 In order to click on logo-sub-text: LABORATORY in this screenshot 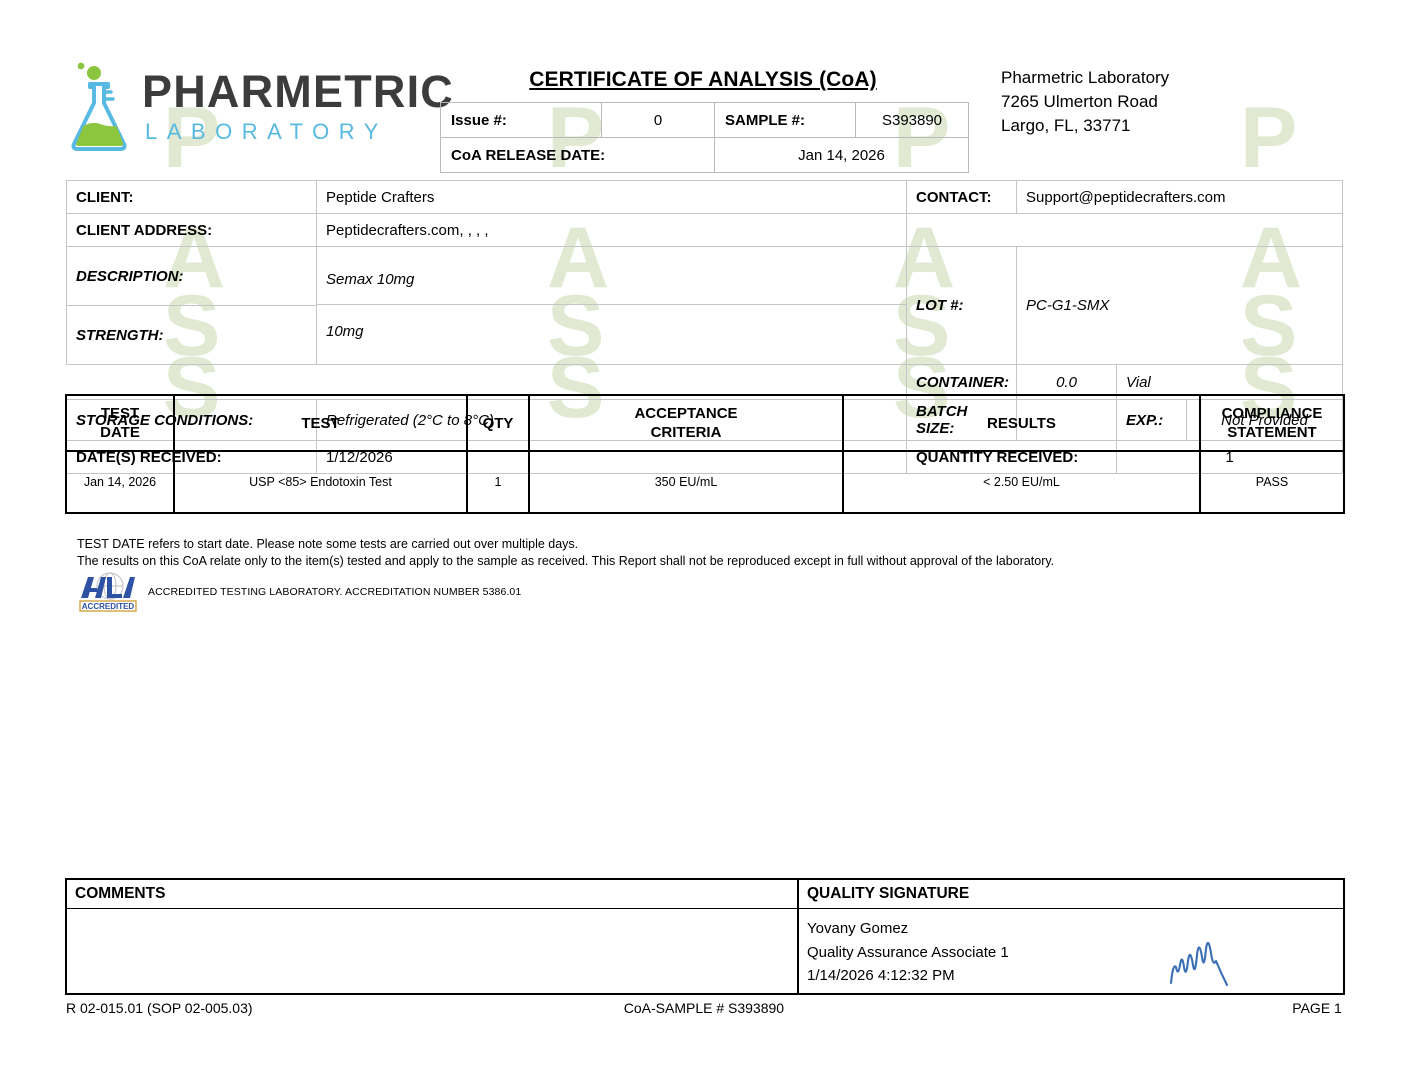, I will do `click(266, 131)`.